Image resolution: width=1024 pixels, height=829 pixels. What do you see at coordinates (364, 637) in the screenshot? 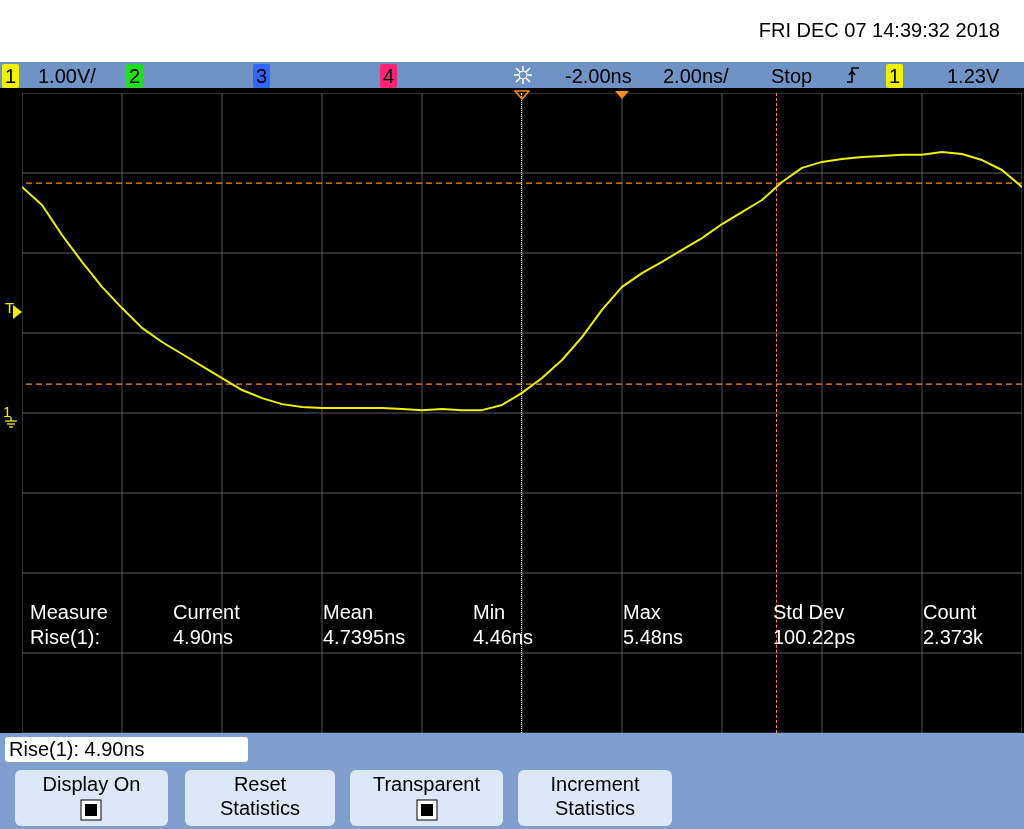
I see `text: 4.7395ns` at bounding box center [364, 637].